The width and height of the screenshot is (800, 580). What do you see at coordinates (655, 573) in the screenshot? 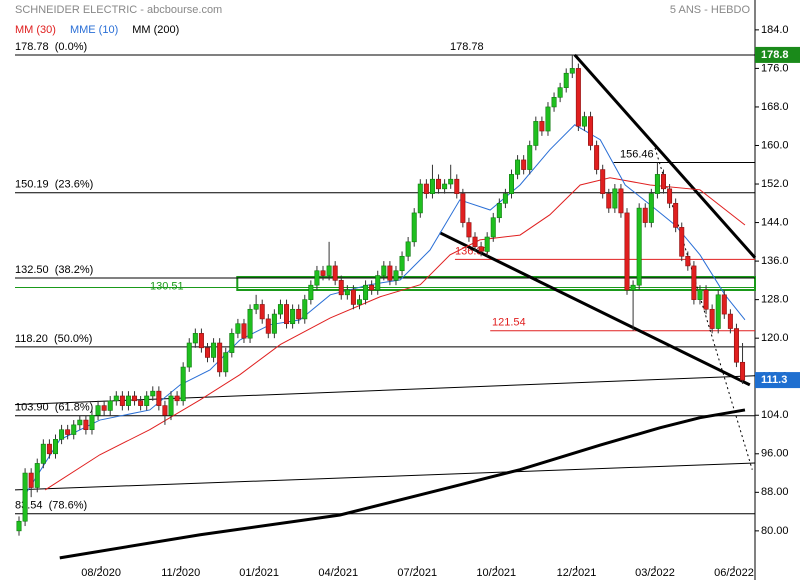
I see `x-tick-label: 03/2022` at bounding box center [655, 573].